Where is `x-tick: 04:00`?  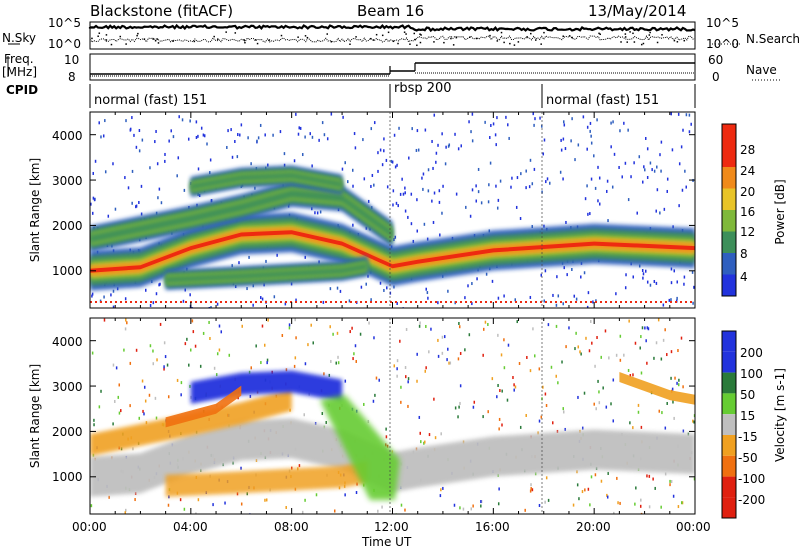
x-tick: 04:00 is located at coordinates (190, 527).